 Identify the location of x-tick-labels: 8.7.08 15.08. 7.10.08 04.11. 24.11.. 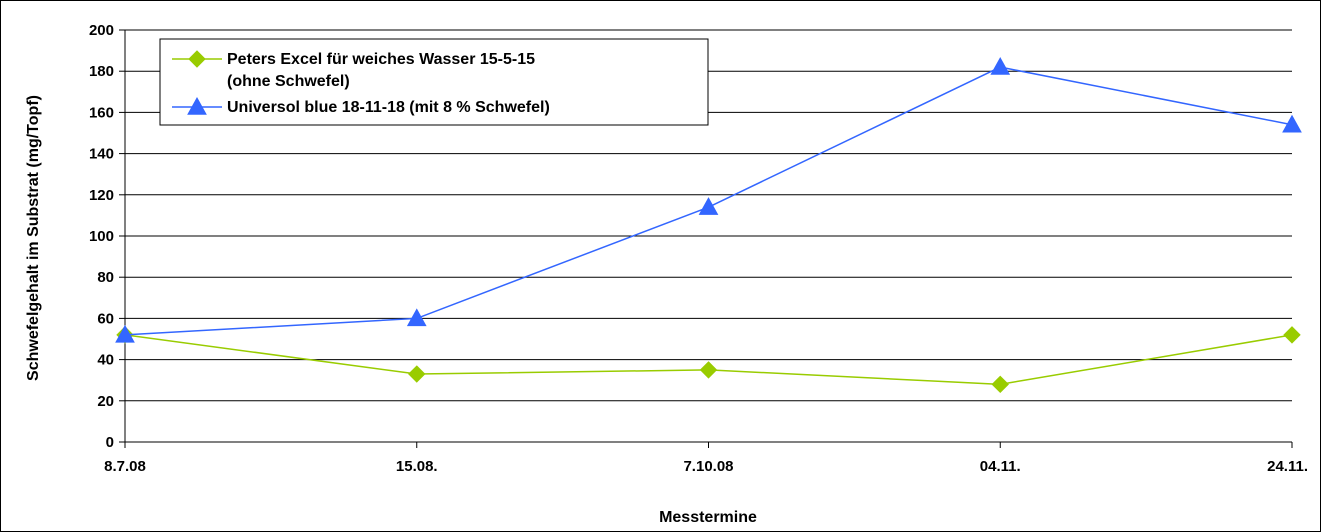
(706, 466).